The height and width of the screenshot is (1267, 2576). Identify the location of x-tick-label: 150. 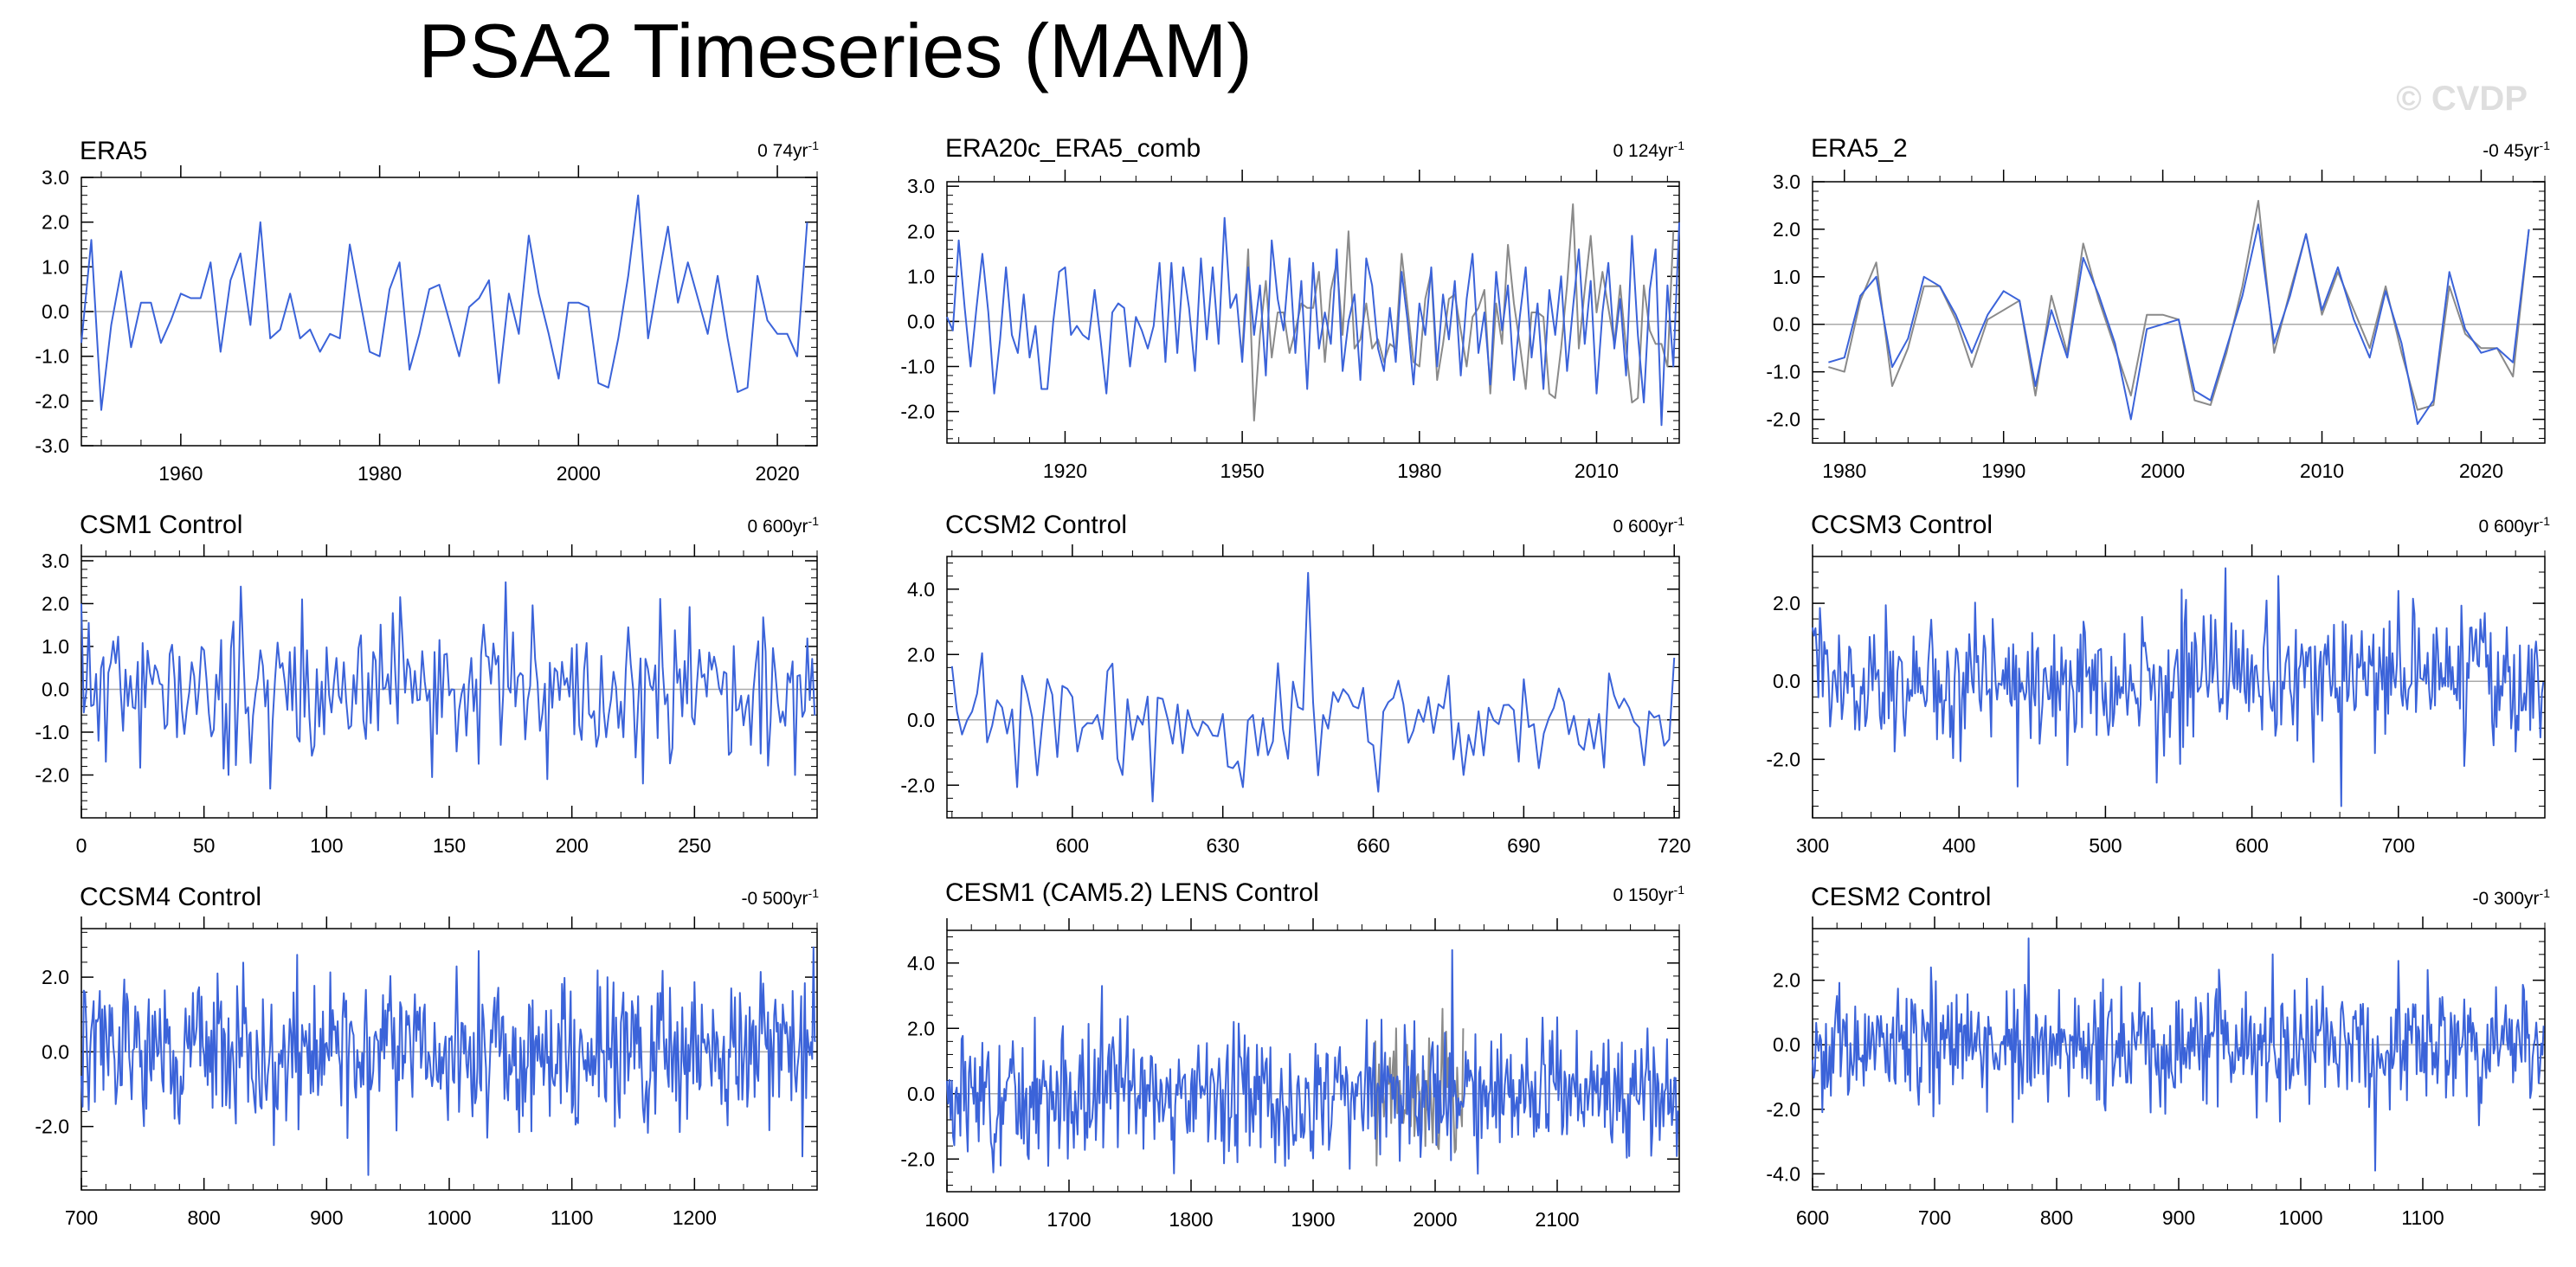
(449, 845).